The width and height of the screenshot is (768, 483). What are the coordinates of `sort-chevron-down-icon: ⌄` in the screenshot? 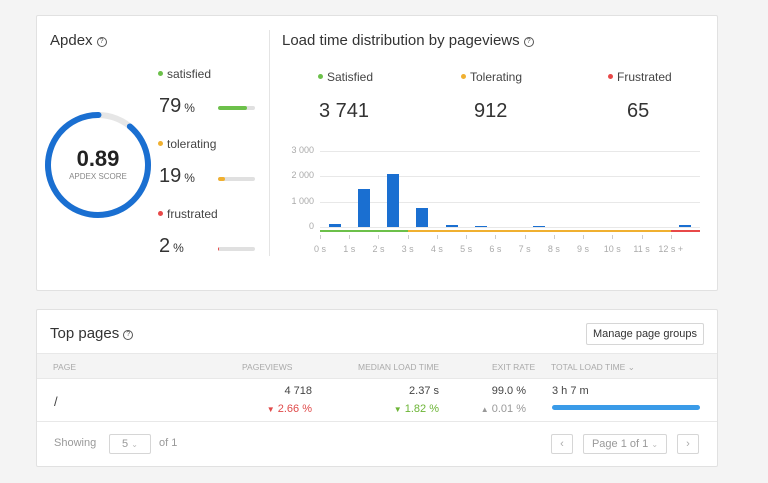 It's located at (631, 367).